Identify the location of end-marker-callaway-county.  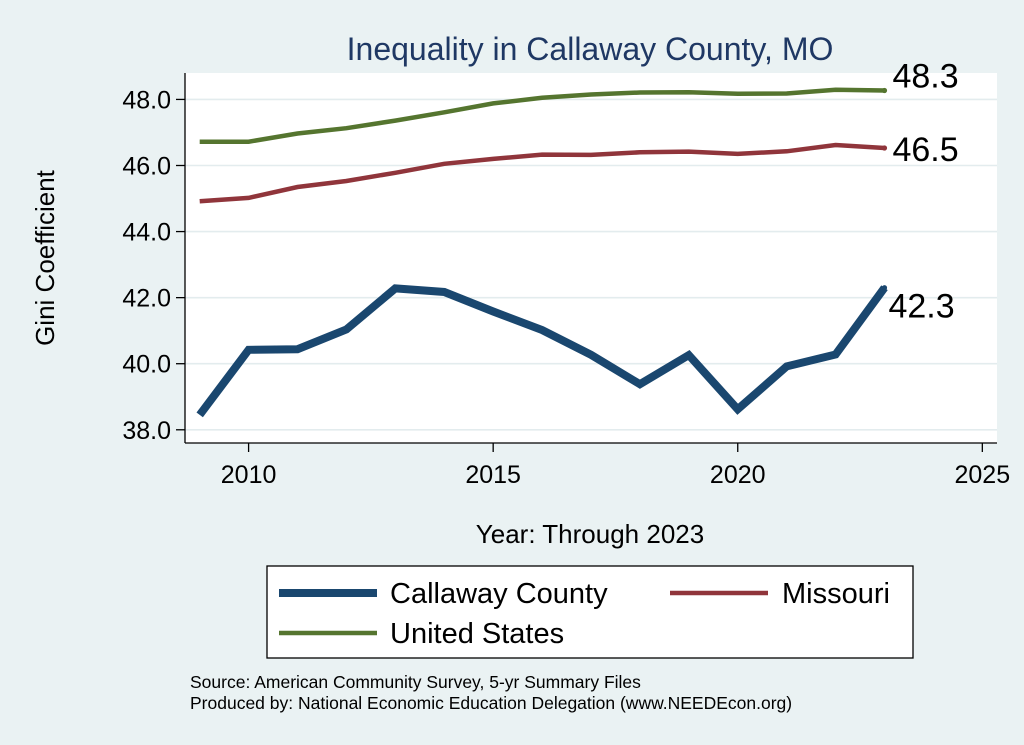
(884, 288).